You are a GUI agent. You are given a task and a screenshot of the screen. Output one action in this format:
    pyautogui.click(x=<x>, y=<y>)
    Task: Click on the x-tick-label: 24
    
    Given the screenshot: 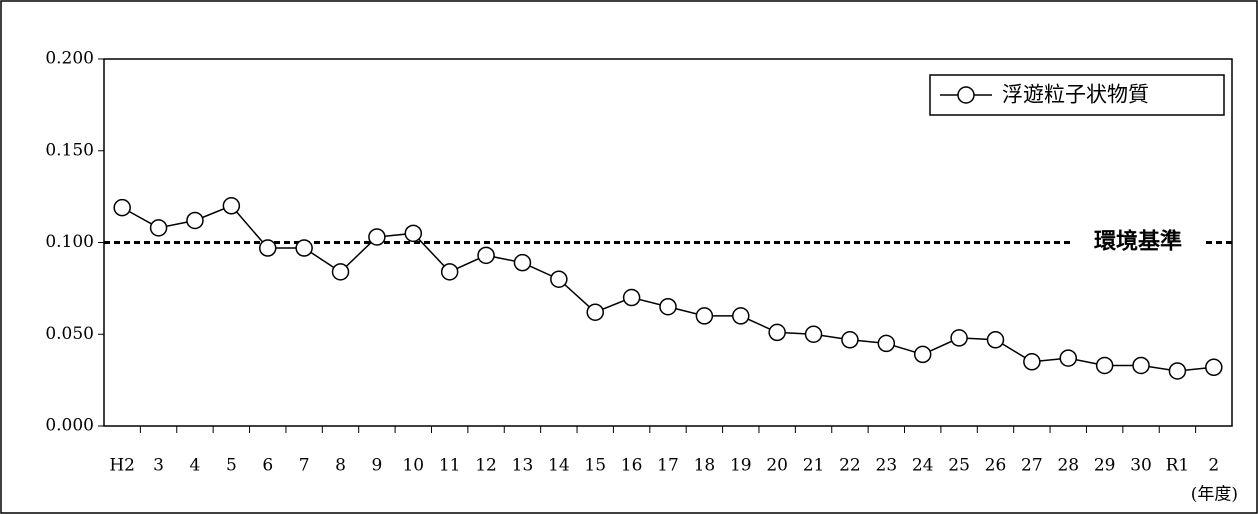 What is the action you would take?
    pyautogui.click(x=923, y=466)
    